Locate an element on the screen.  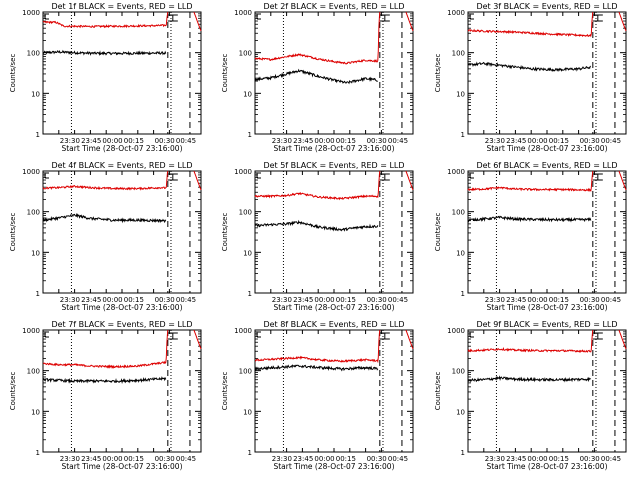
chart-title: Det 1f BLACK = Events, RED = LLD is located at coordinates (121, 6).